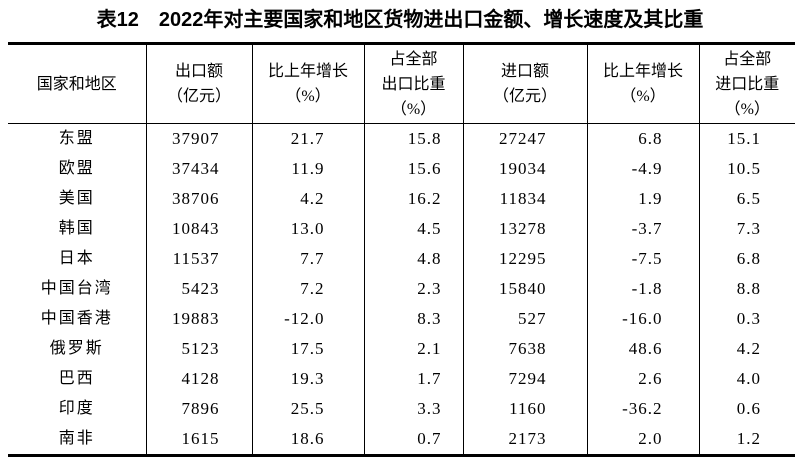 The width and height of the screenshot is (800, 467). I want to click on cell-import-value: 527, so click(524, 319).